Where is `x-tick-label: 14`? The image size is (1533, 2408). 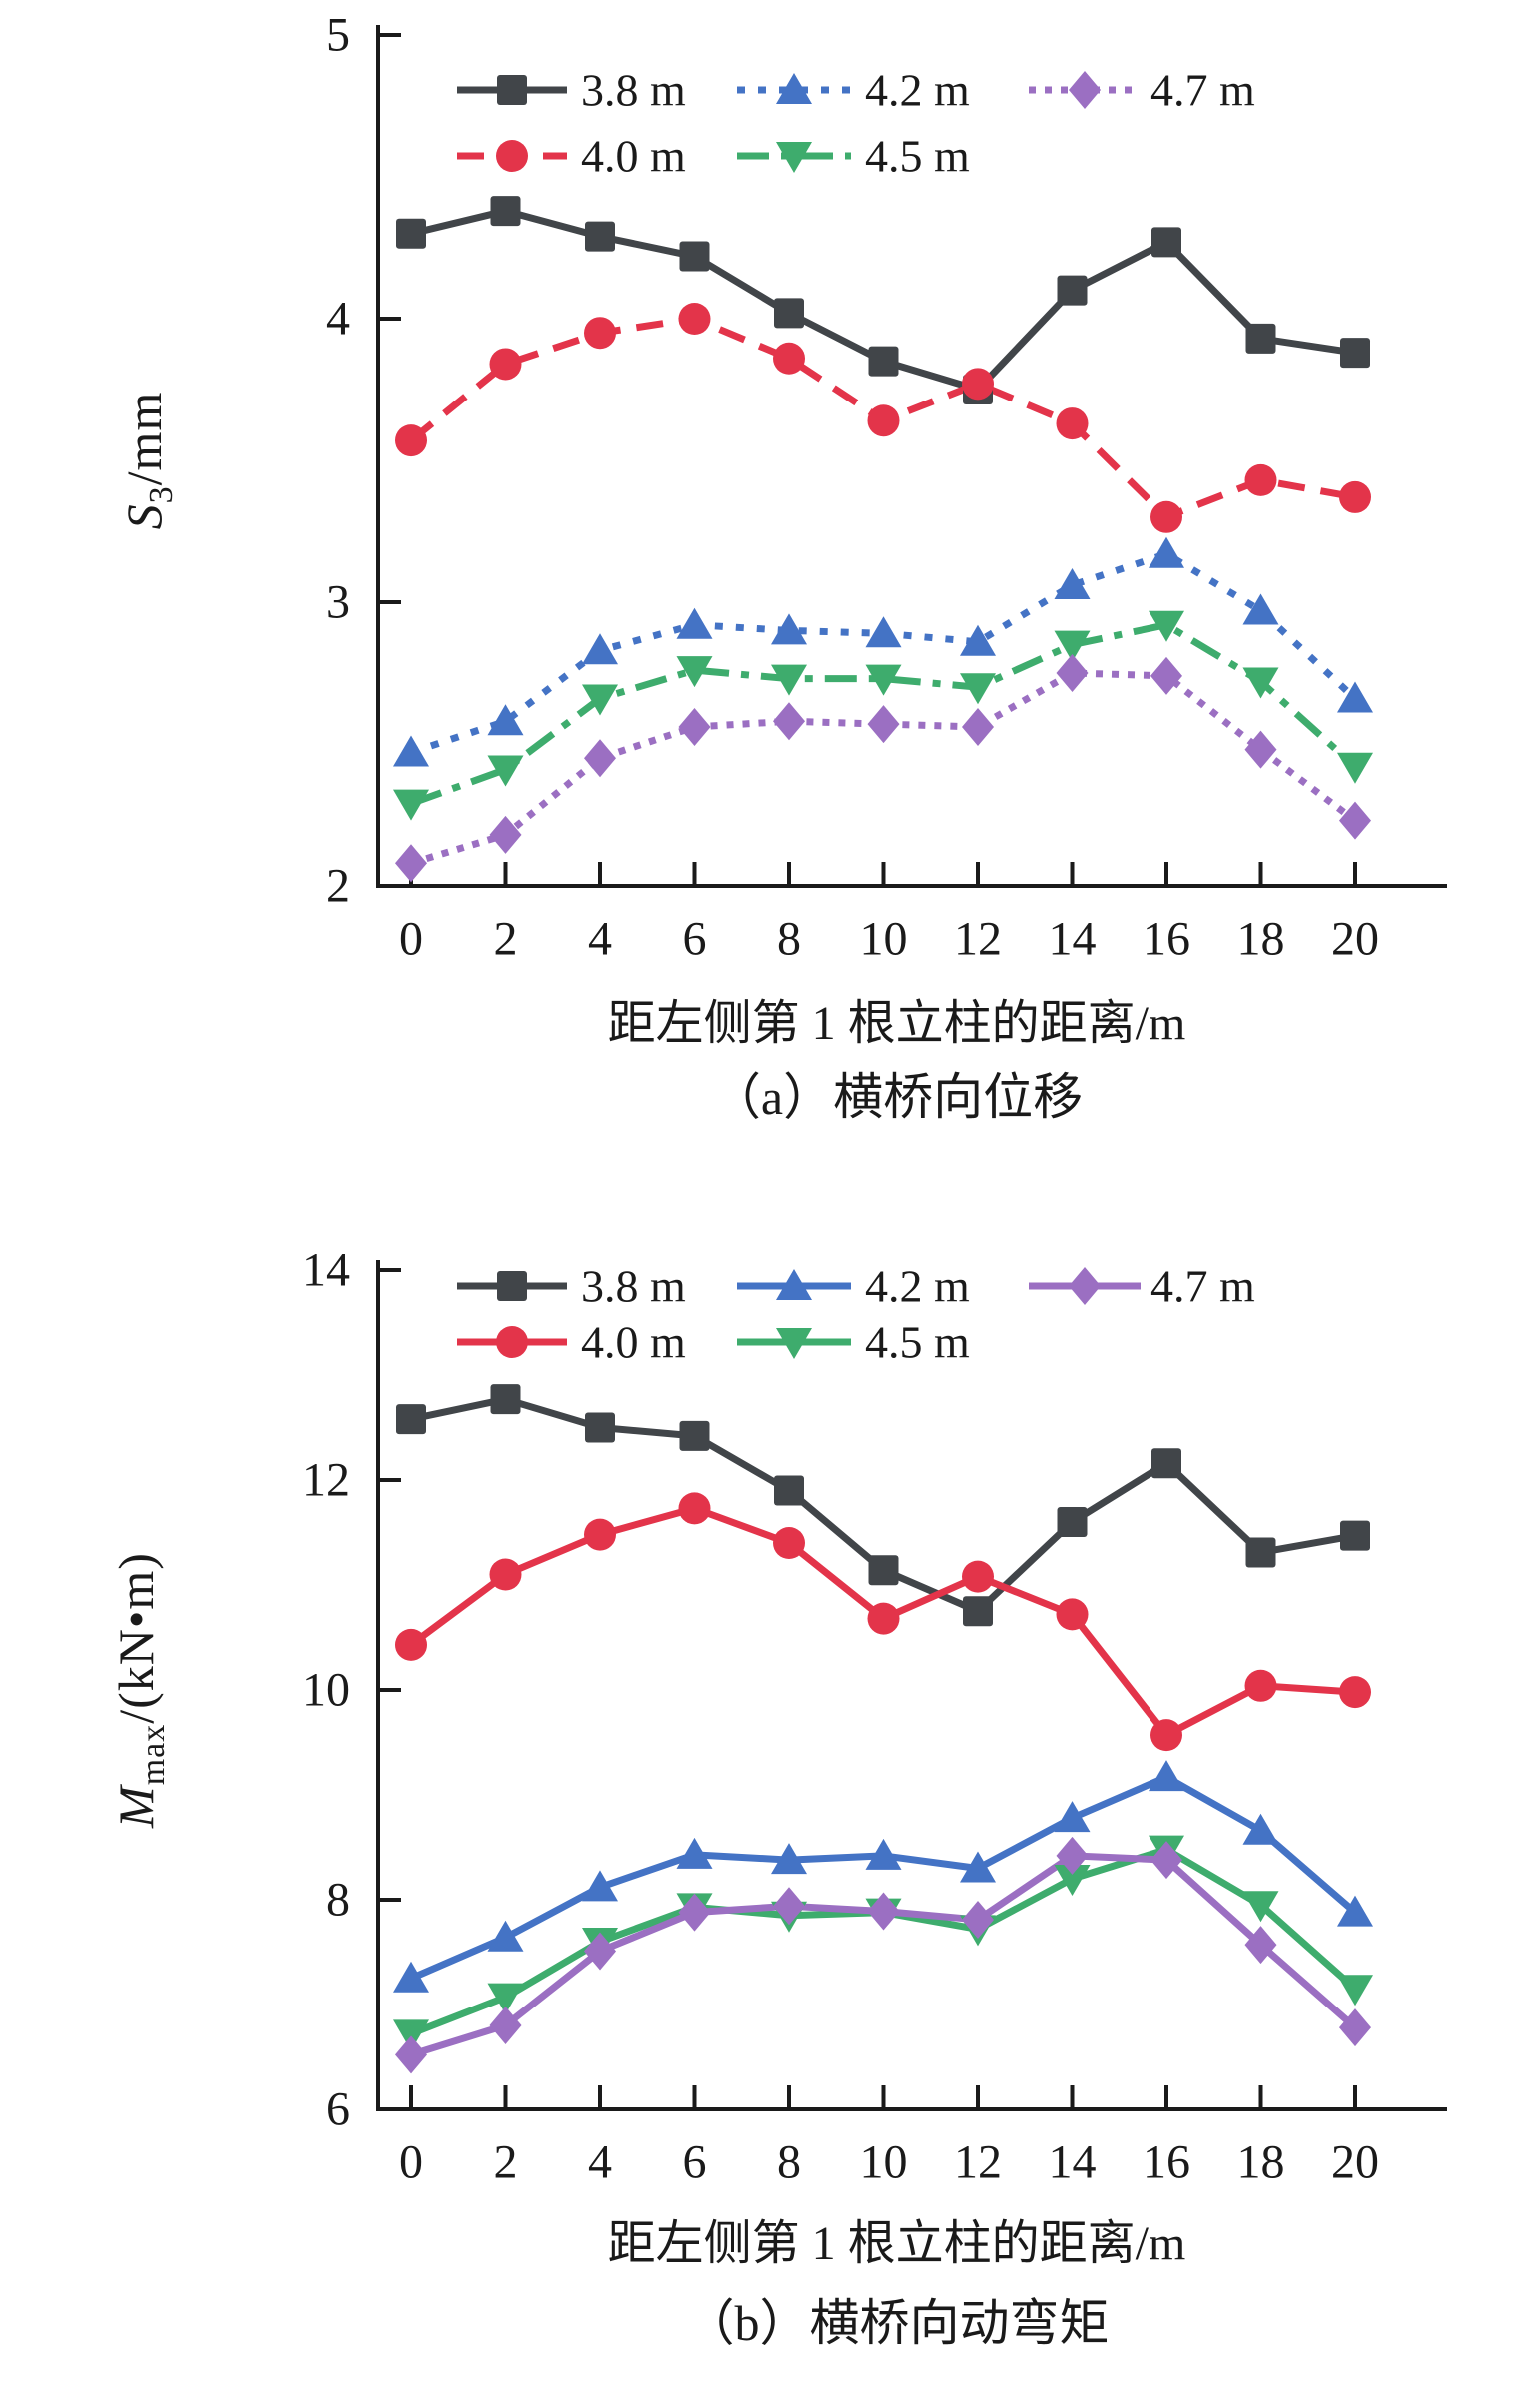
x-tick-label: 14 is located at coordinates (1073, 939).